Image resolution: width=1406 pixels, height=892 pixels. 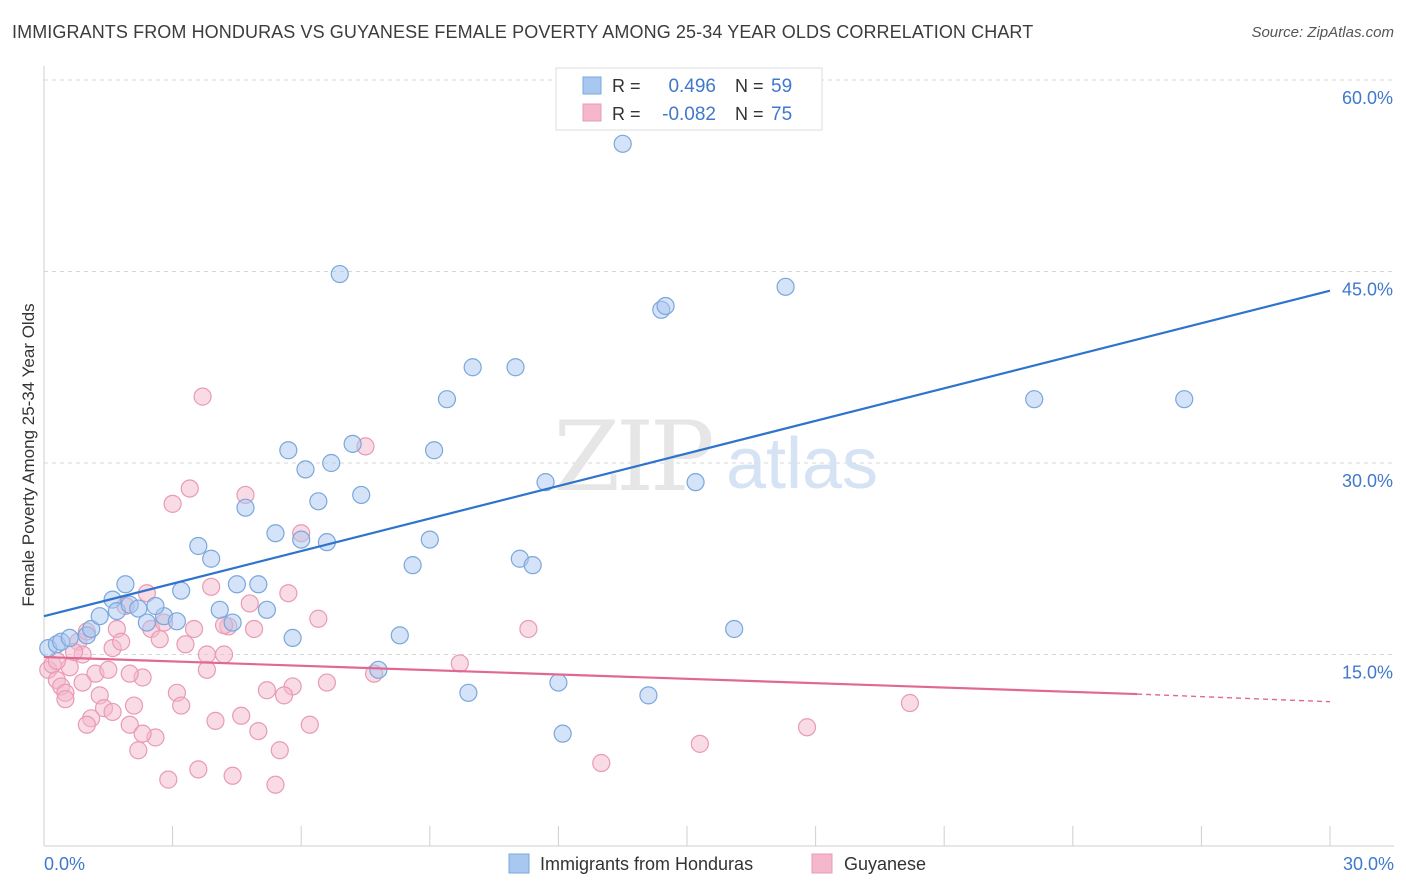 What do you see at coordinates (646, 864) in the screenshot?
I see `legend-label-honduras: Immigrants from Honduras` at bounding box center [646, 864].